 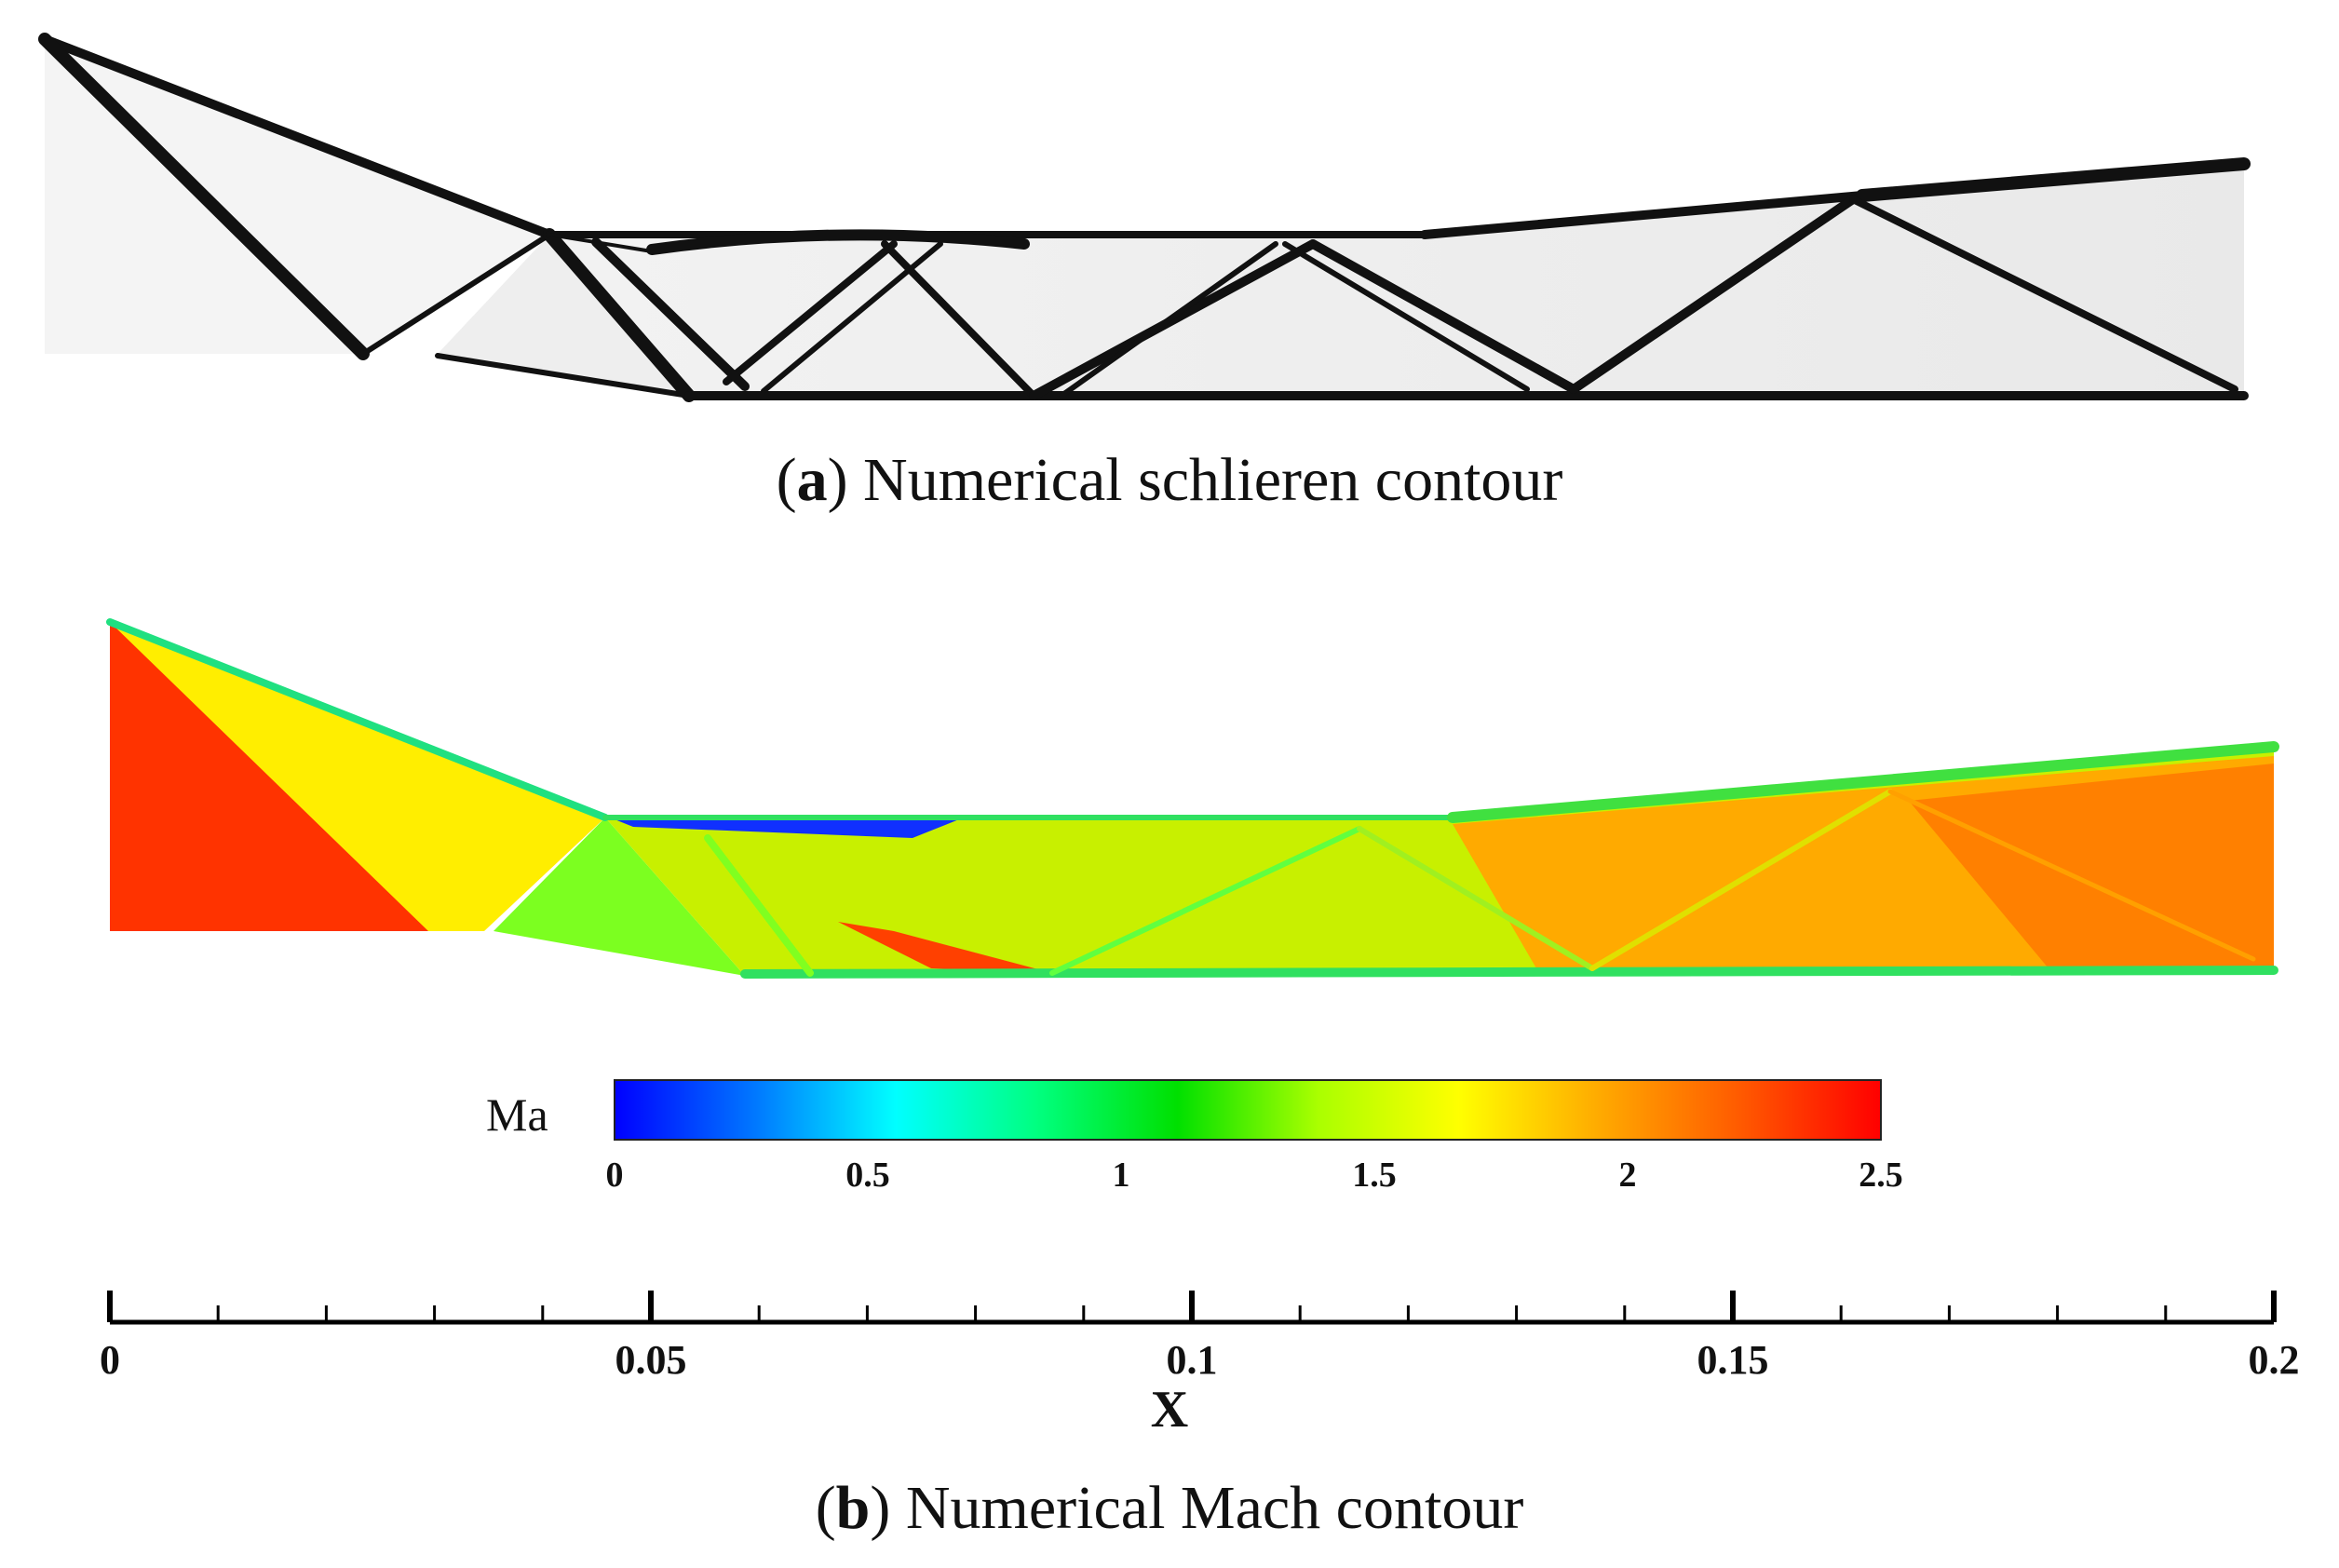 I want to click on colorbar-tick-label: 2, so click(x=1627, y=1175).